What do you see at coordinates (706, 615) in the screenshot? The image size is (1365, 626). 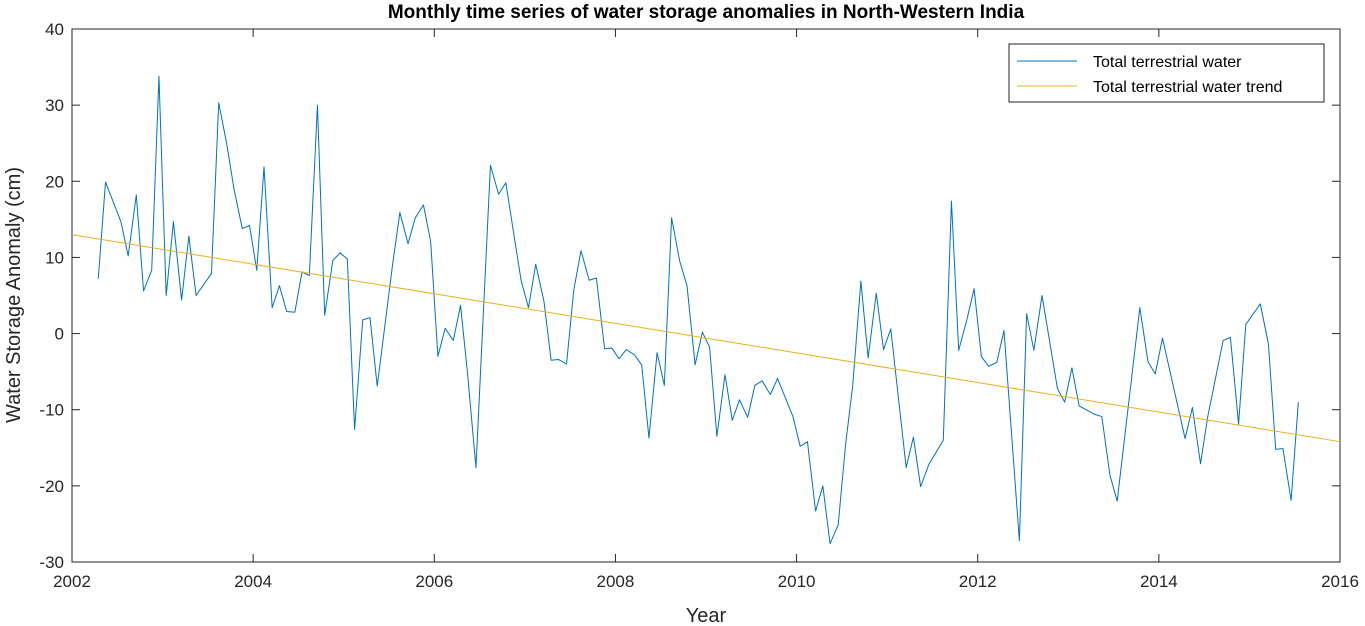 I see `x-axis-label: Year` at bounding box center [706, 615].